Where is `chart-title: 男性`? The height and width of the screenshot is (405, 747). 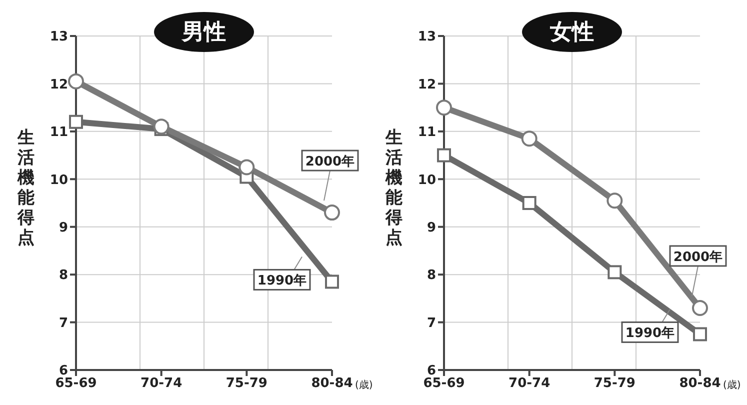 chart-title: 男性 is located at coordinates (204, 32).